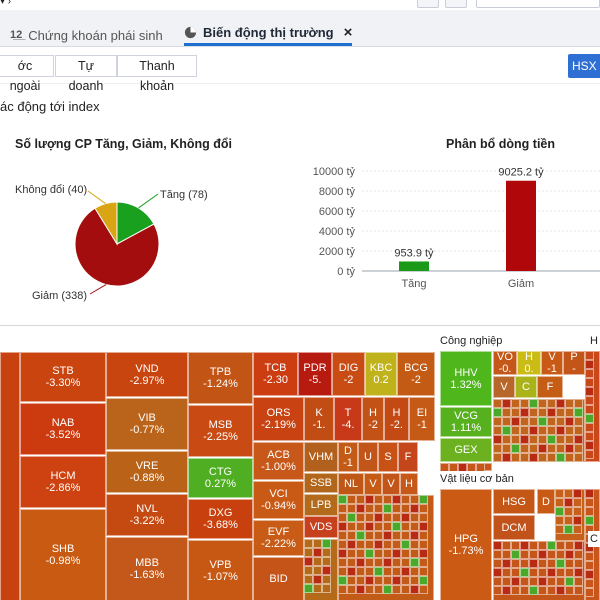 The image size is (600, 600). Describe the element at coordinates (584, 66) in the screenshot. I see `exchange-hsx-button: HSX` at that location.